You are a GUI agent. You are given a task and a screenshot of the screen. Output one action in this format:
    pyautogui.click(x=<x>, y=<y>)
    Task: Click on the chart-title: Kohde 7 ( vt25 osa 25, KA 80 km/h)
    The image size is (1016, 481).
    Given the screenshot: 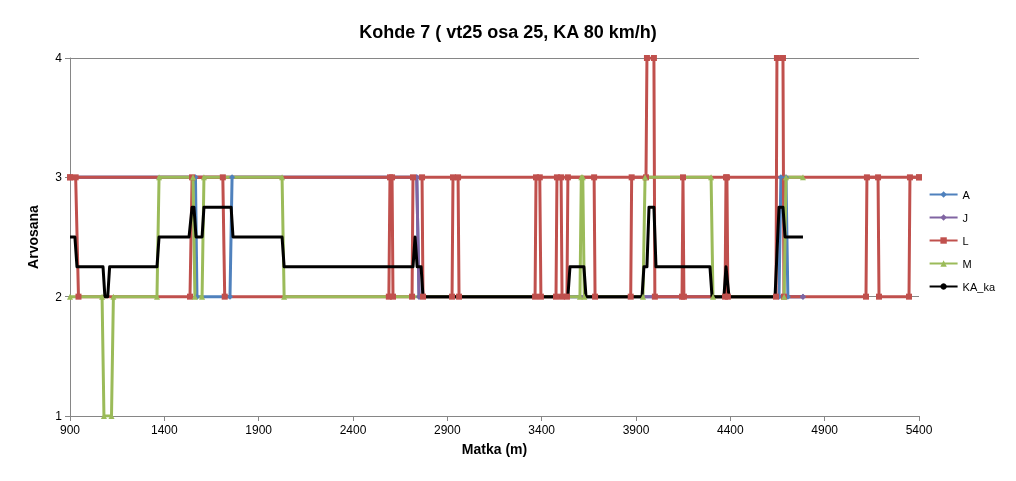 What is the action you would take?
    pyautogui.click(x=508, y=32)
    